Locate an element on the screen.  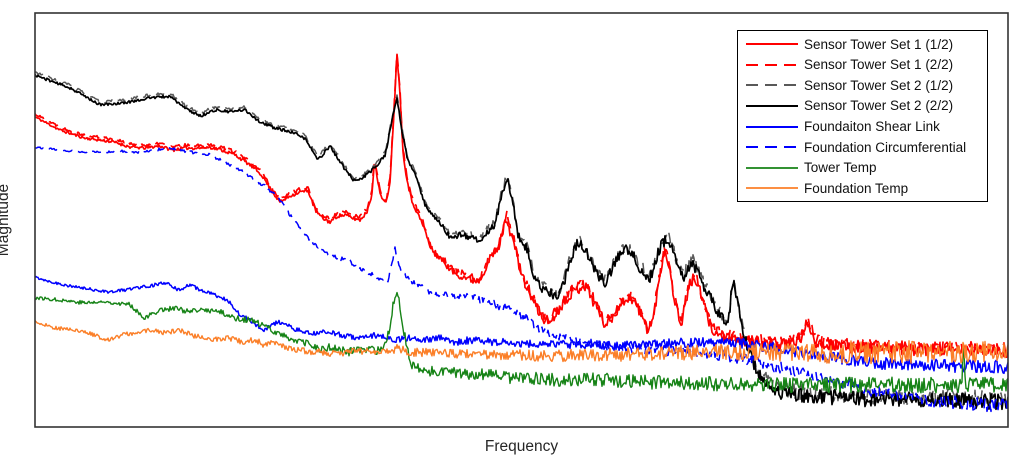
legend-label: Sensor Tower Set 1 (2/2) is located at coordinates (879, 65).